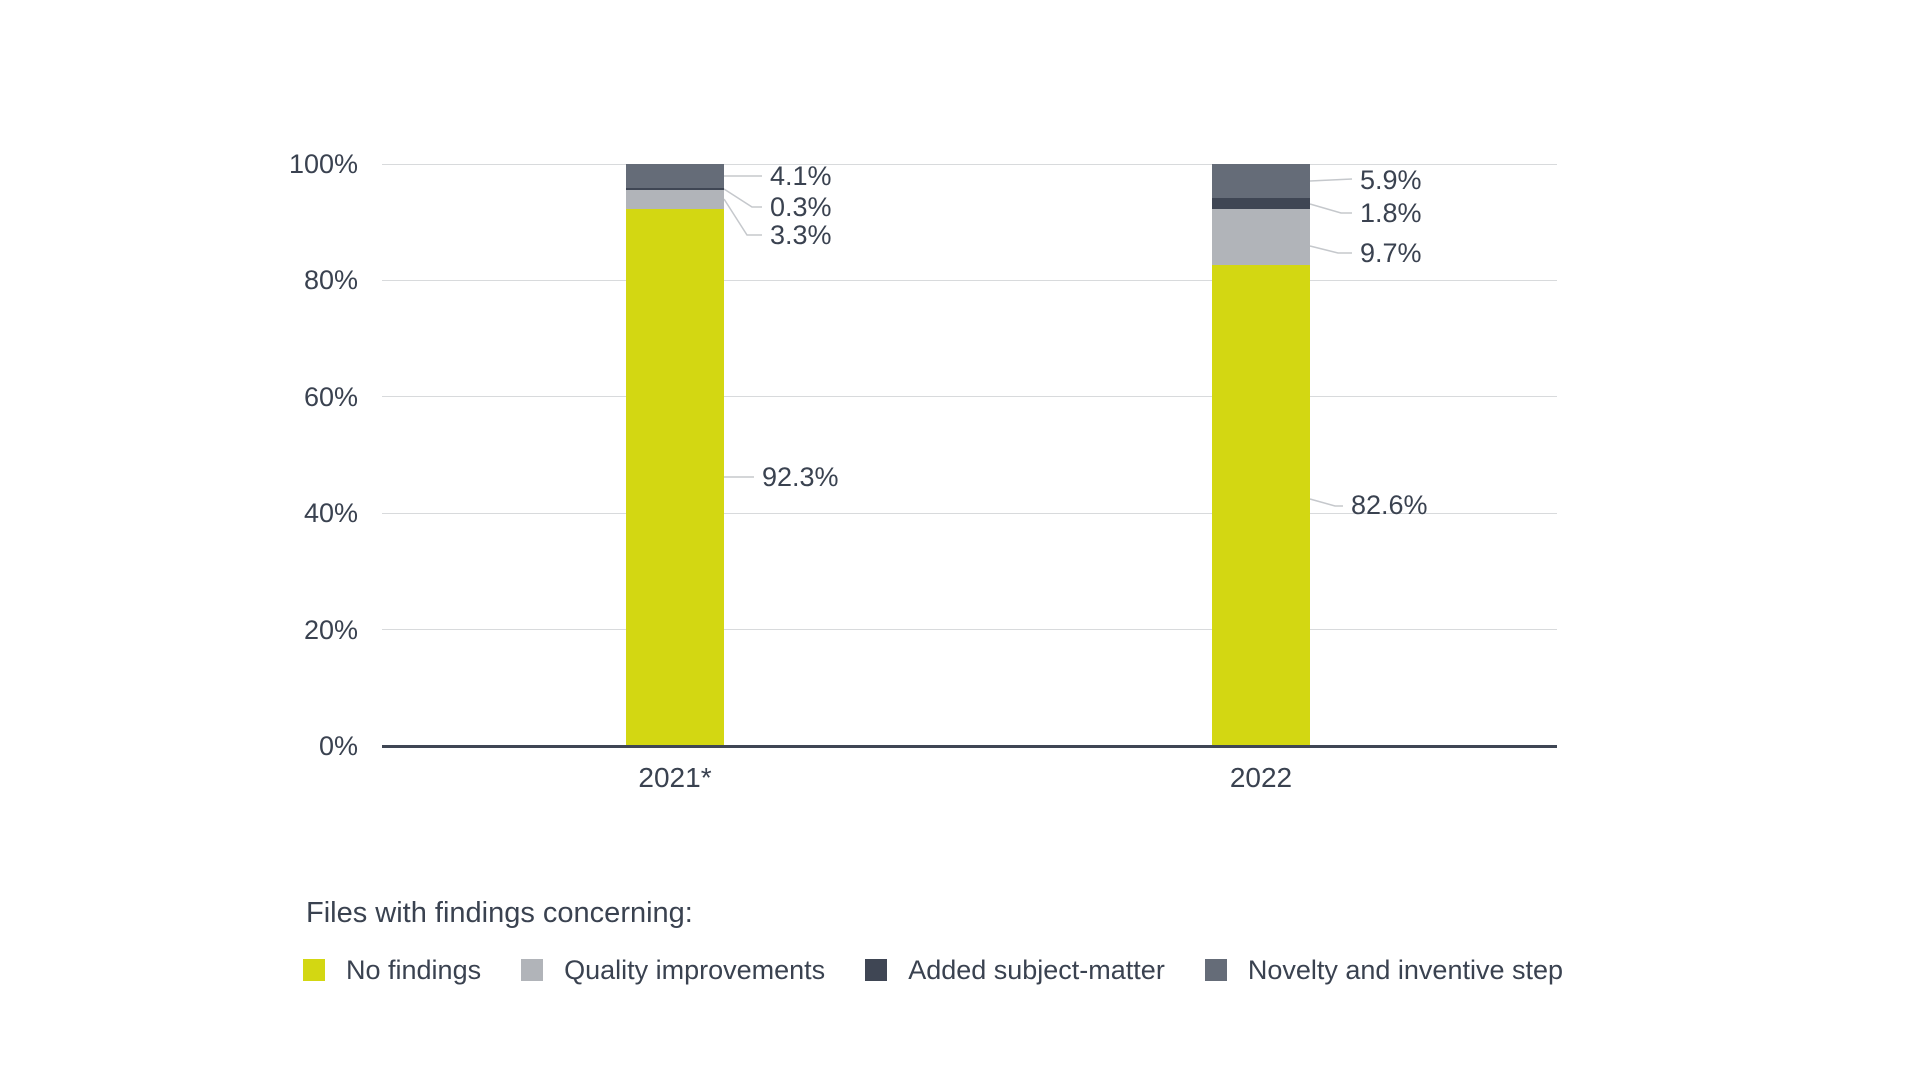 Image resolution: width=1920 pixels, height=1080 pixels. What do you see at coordinates (1391, 180) in the screenshot?
I see `data-label-novelty-and-inventive-step-2022: 5.9%` at bounding box center [1391, 180].